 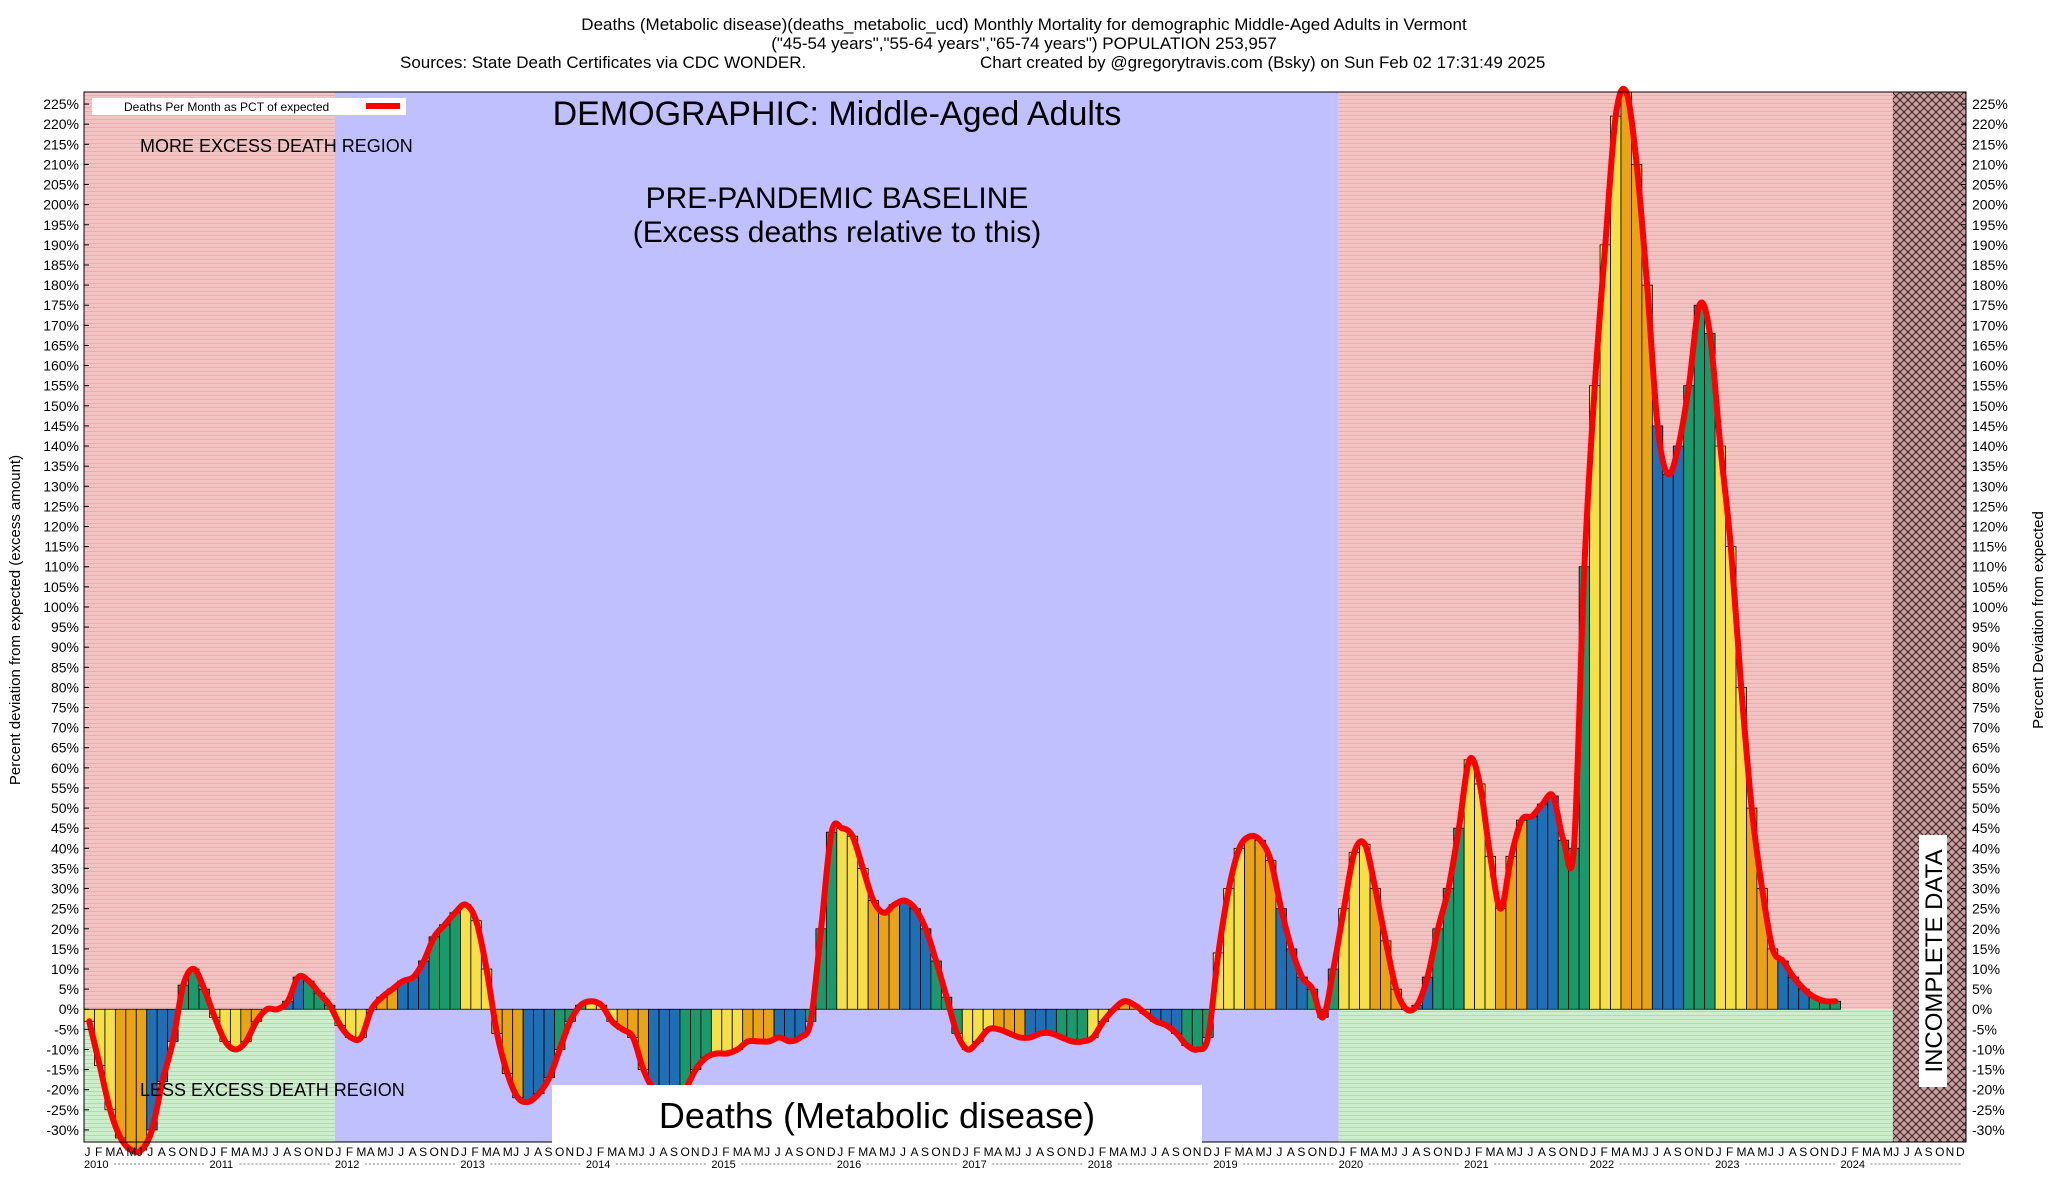 What do you see at coordinates (1986, 687) in the screenshot?
I see `y-tick-right: 80%` at bounding box center [1986, 687].